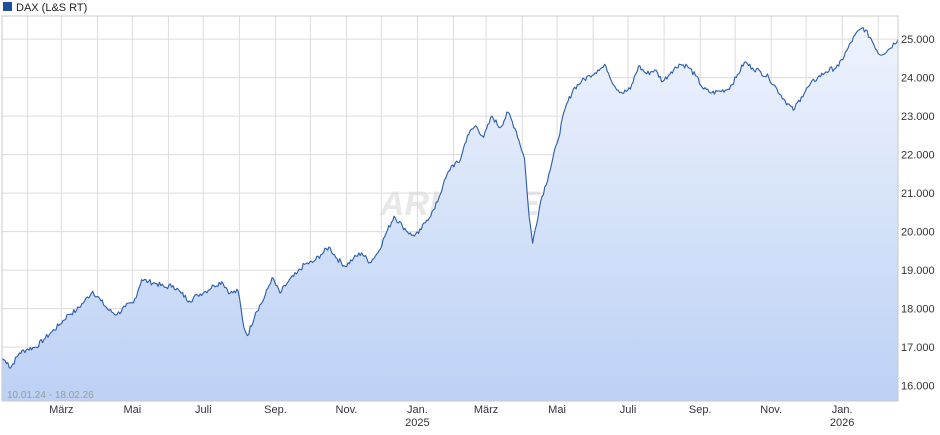 The image size is (940, 435). I want to click on y-tick-label: 24.000, so click(918, 79).